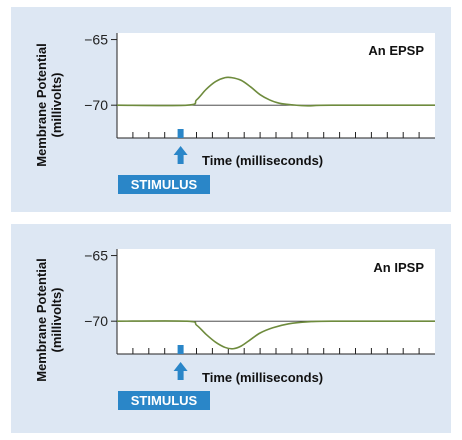 This screenshot has width=462, height=440. Describe the element at coordinates (180, 155) in the screenshot. I see `epsp-stimulus-arrow` at that location.